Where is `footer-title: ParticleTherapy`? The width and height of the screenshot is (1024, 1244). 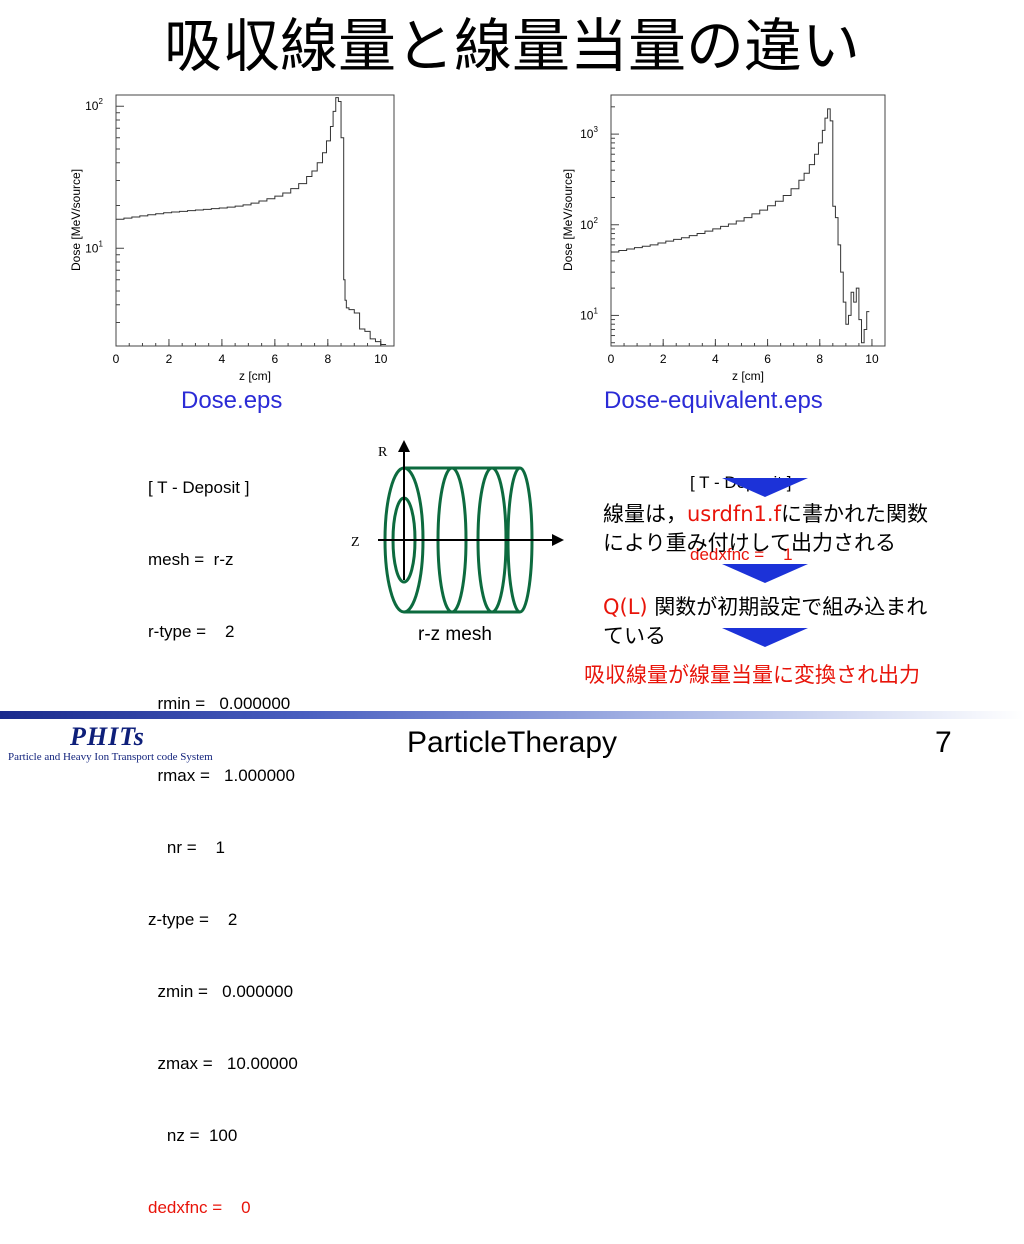
footer-title: ParticleTherapy is located at coordinates (512, 742).